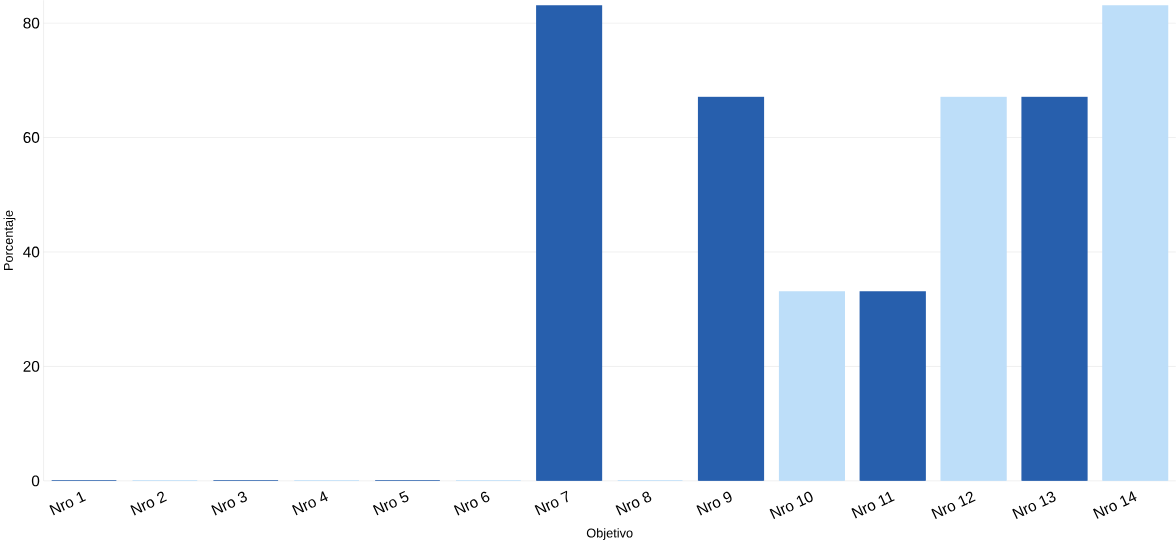 Image resolution: width=1176 pixels, height=544 pixels. Describe the element at coordinates (714, 504) in the screenshot. I see `x-tick-label: Nro 9` at that location.